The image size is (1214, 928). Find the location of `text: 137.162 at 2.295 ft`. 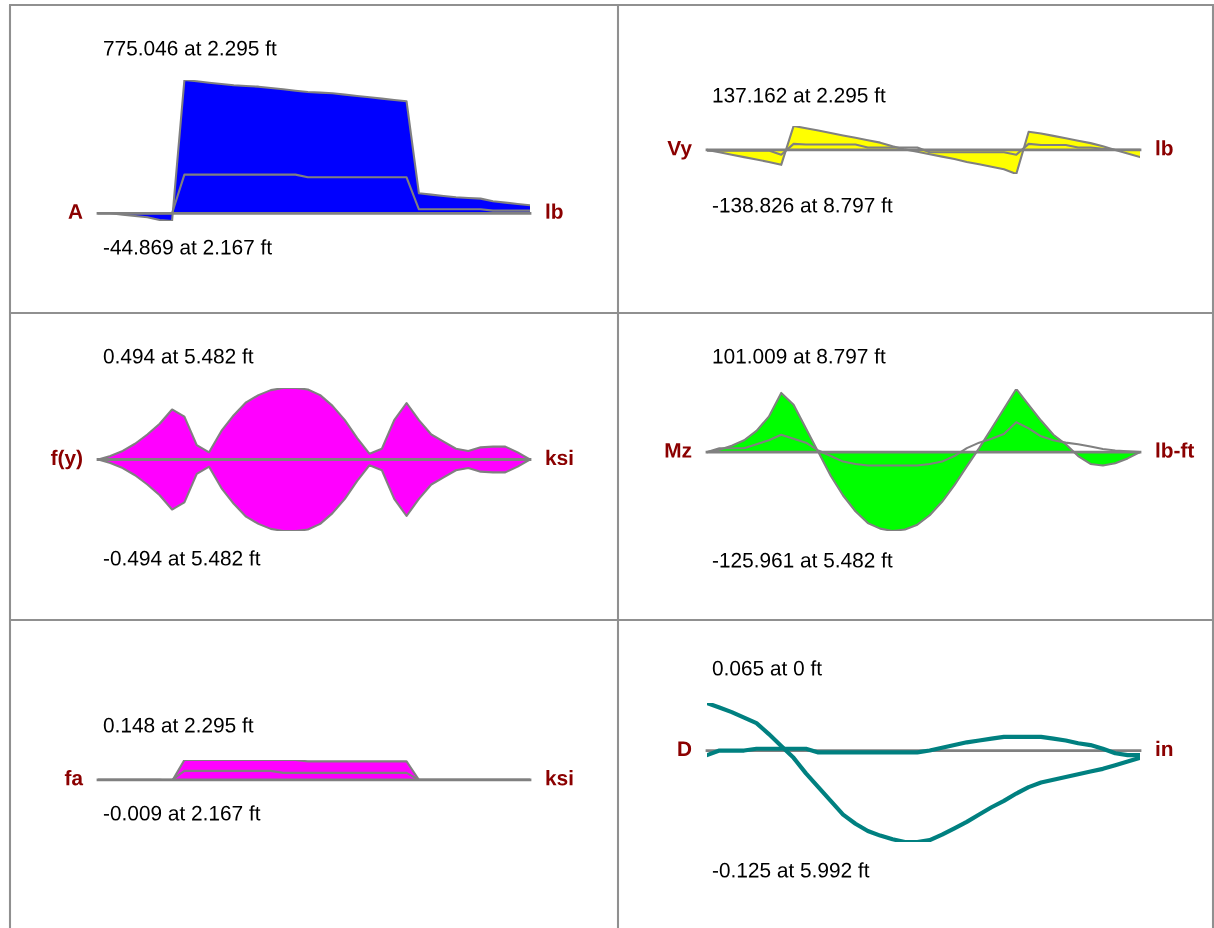

text: 137.162 at 2.295 ft is located at coordinates (799, 95).